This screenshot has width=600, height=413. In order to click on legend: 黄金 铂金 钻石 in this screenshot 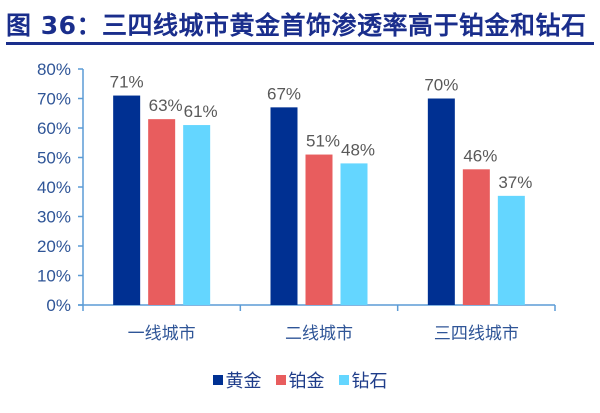, I will do `click(300, 380)`.